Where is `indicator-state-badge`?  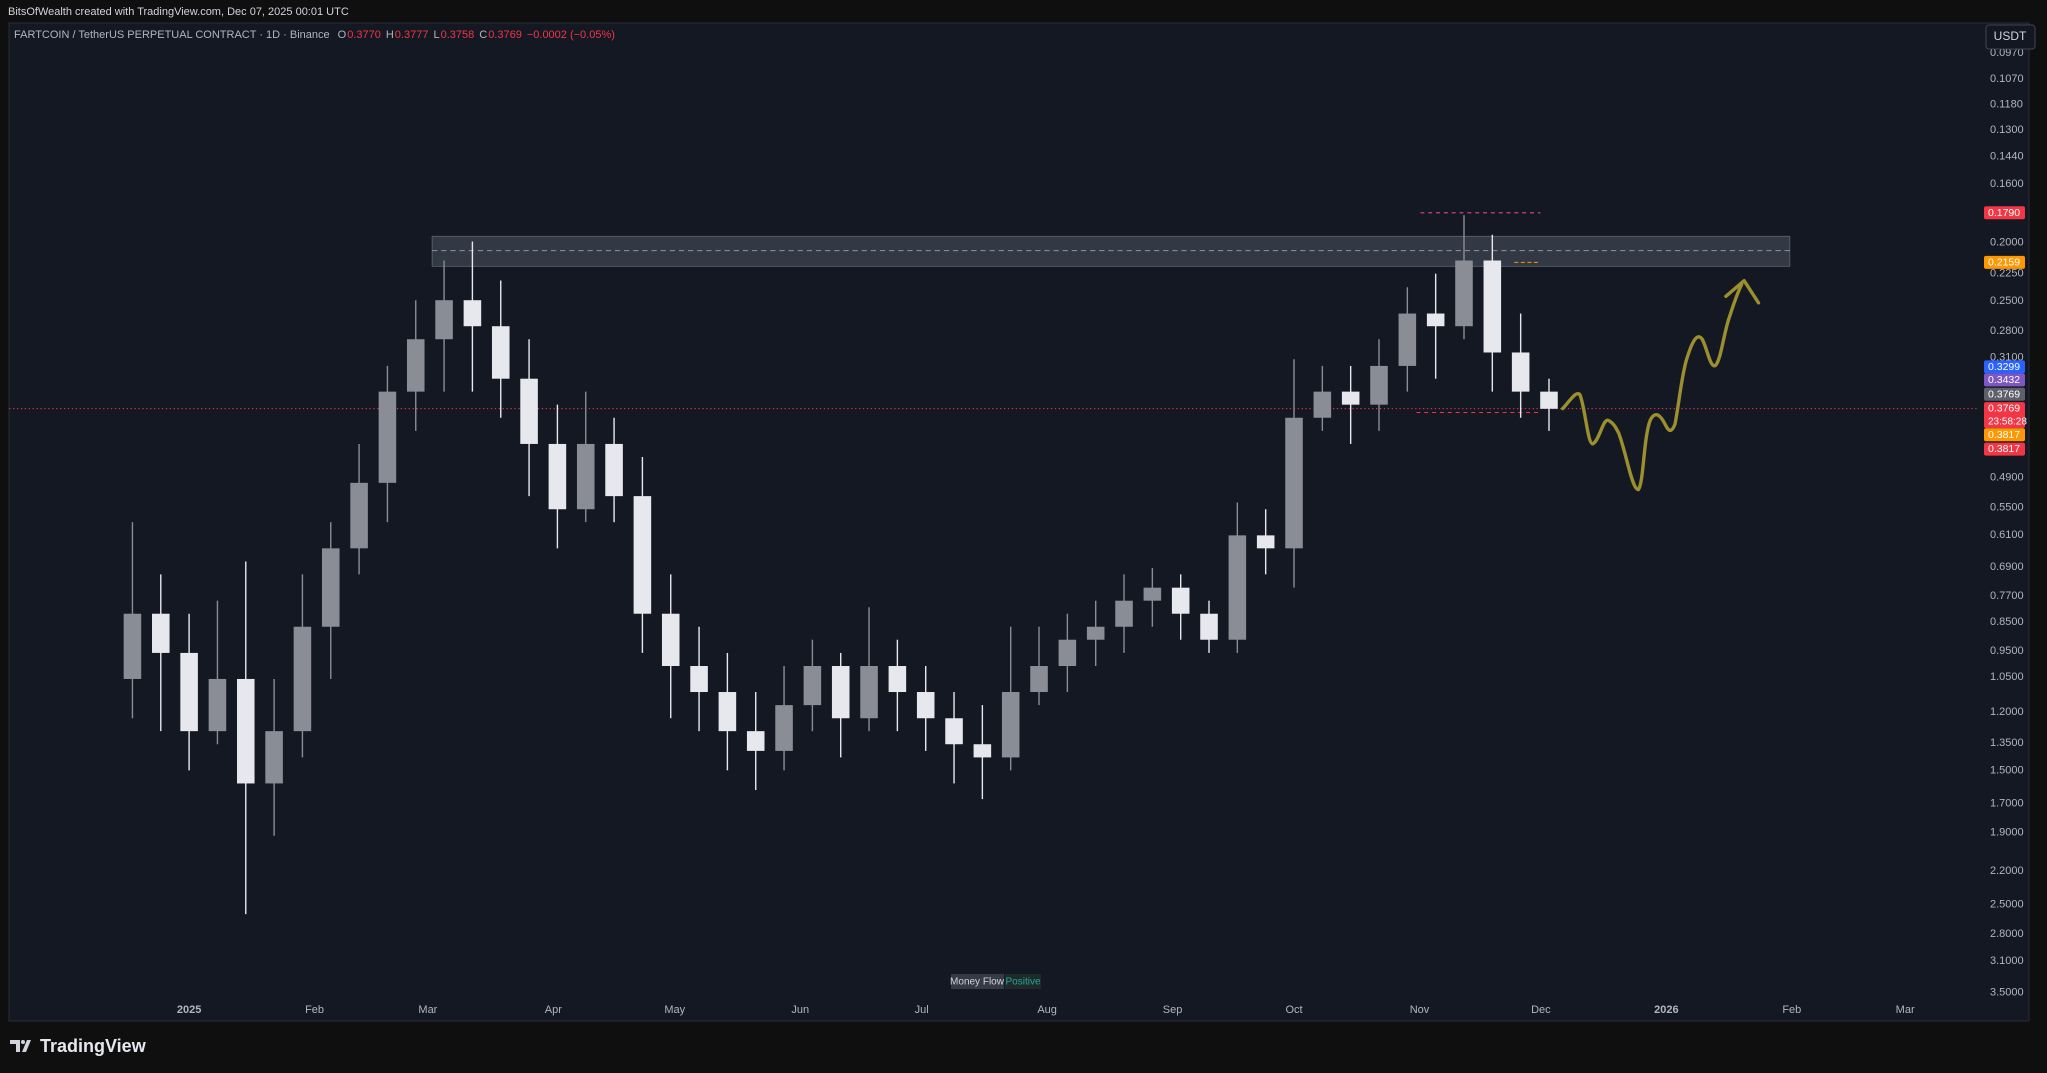 indicator-state-badge is located at coordinates (1023, 981).